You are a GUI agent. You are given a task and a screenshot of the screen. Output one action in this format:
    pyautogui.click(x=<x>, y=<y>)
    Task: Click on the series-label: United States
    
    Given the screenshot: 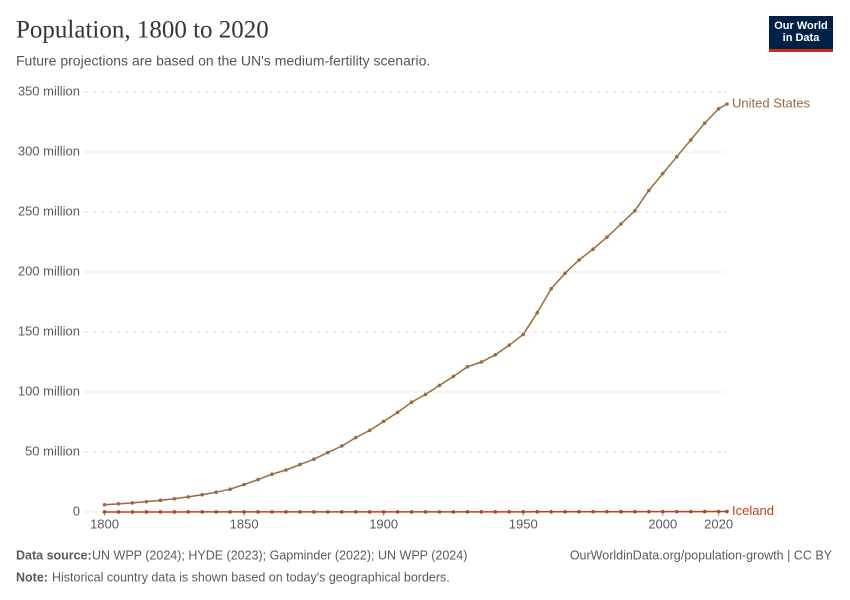 What is the action you would take?
    pyautogui.click(x=771, y=102)
    